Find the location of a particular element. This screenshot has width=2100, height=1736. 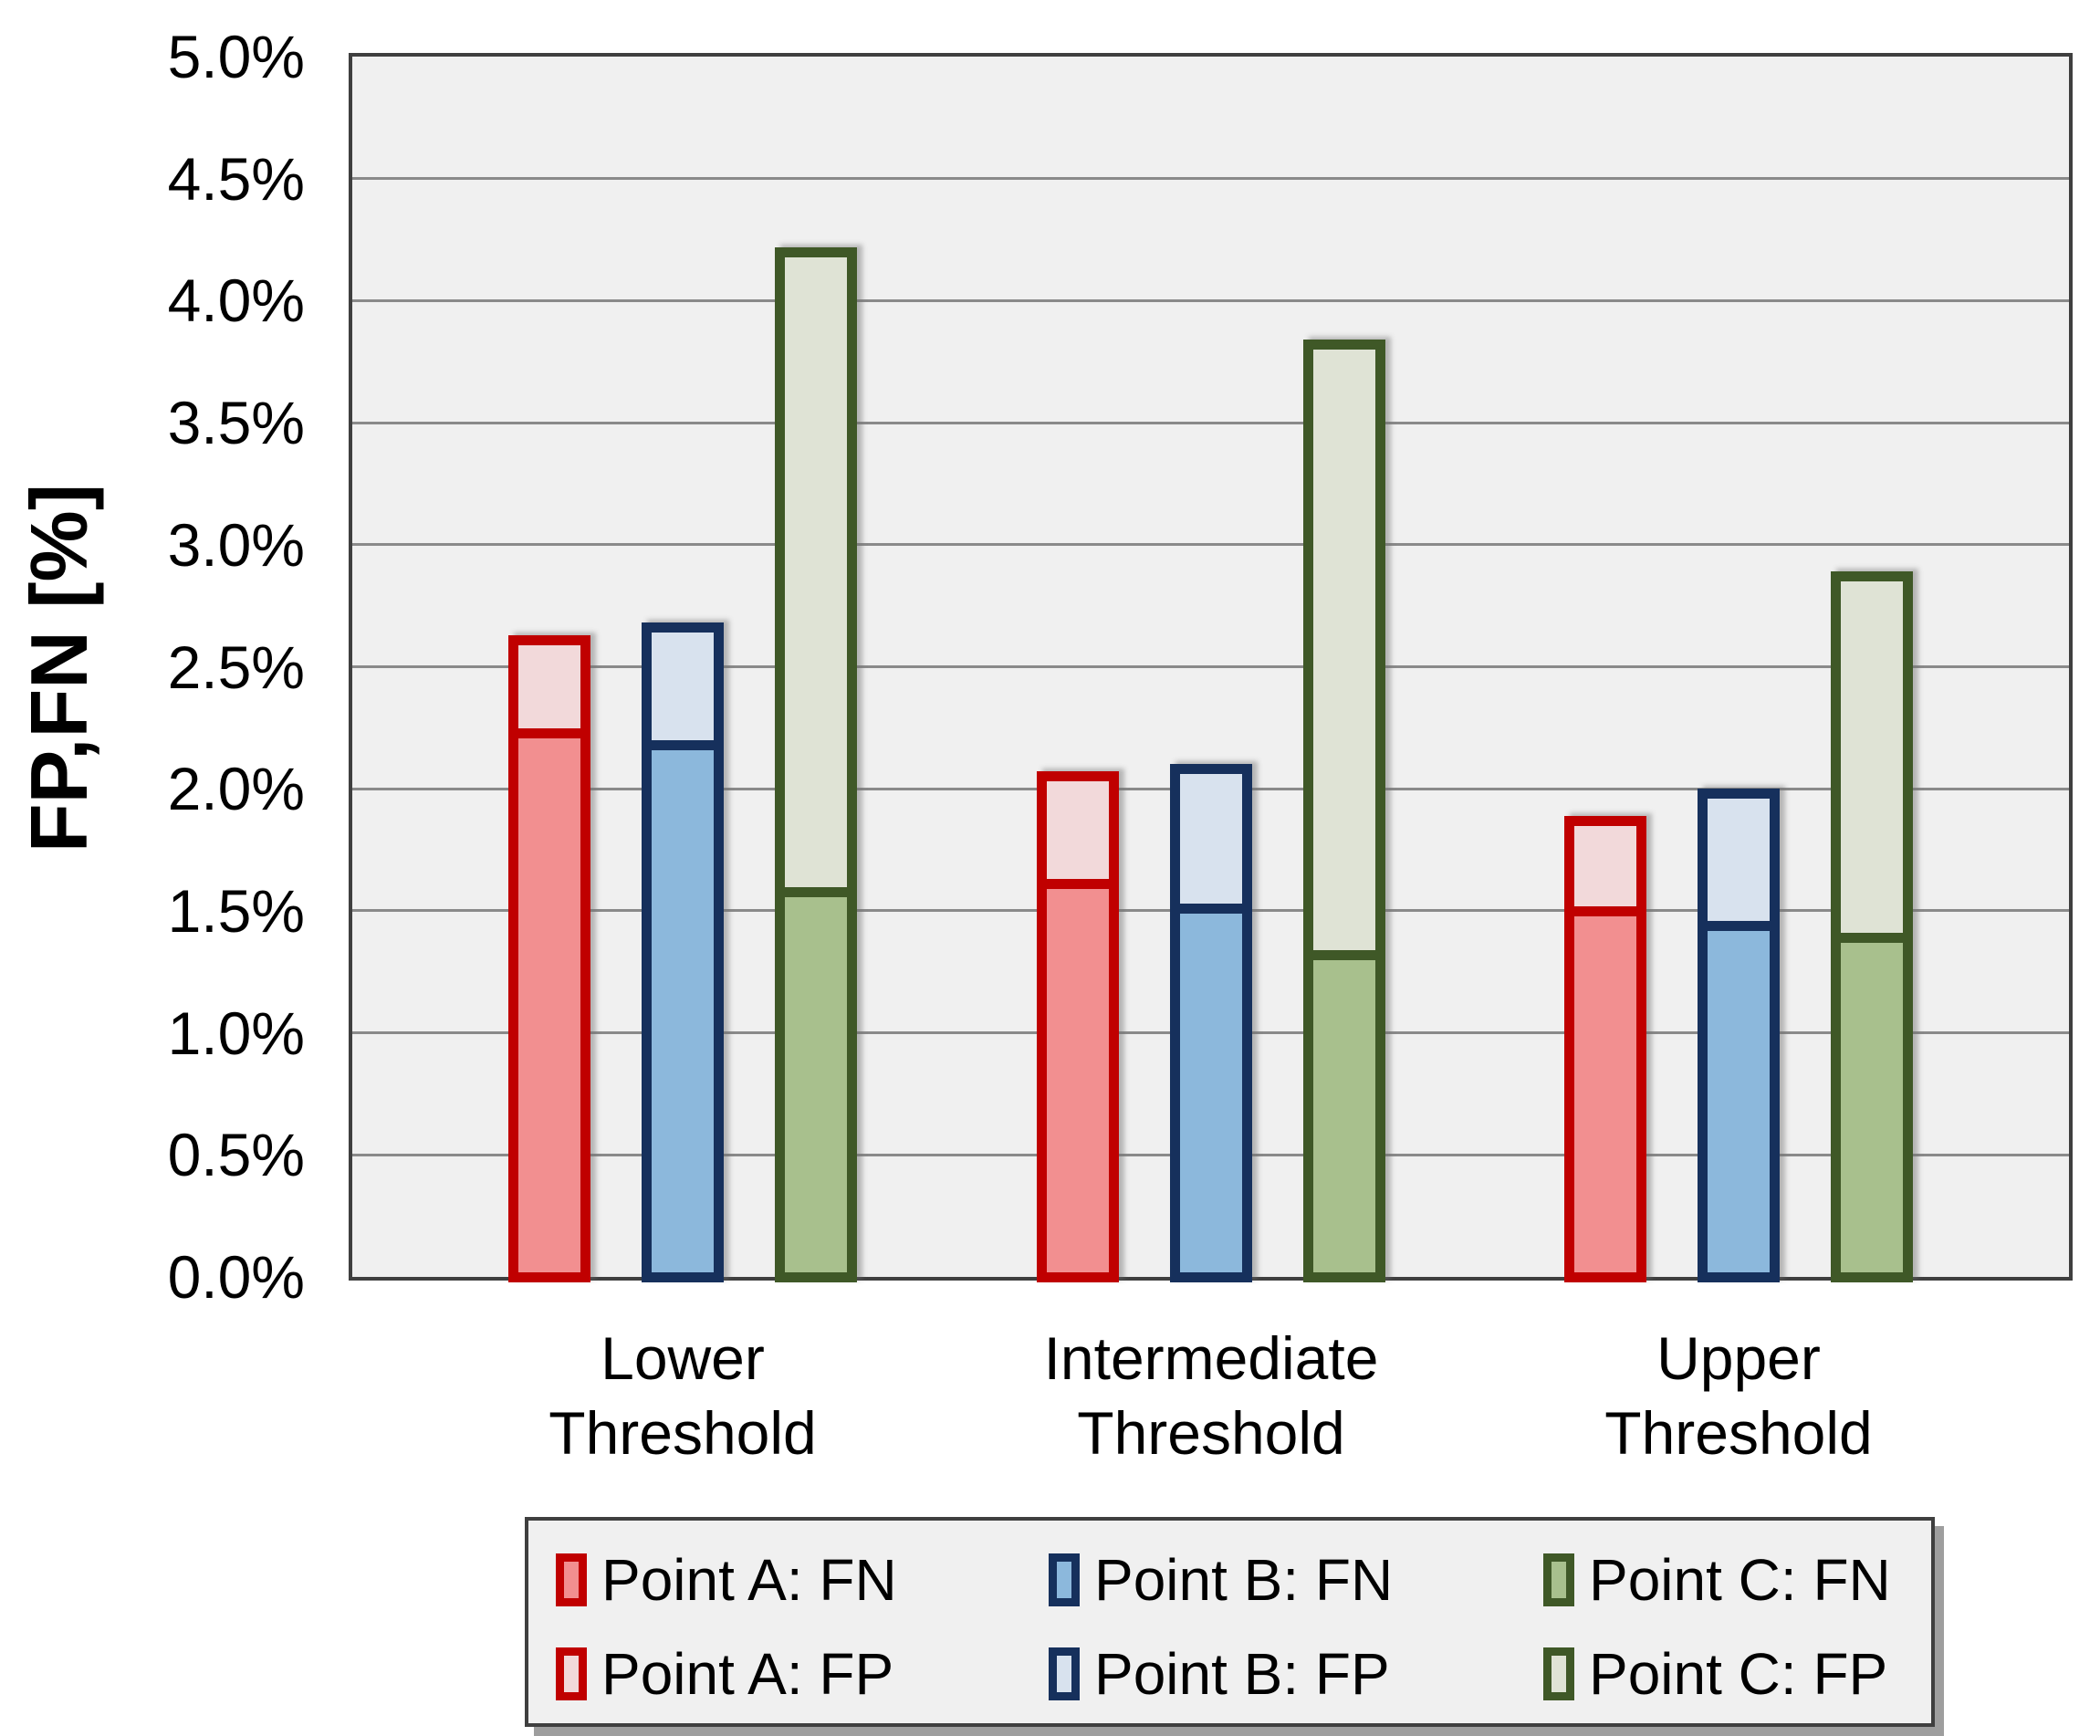

y-tick-label: 0.5% is located at coordinates (236, 1155).